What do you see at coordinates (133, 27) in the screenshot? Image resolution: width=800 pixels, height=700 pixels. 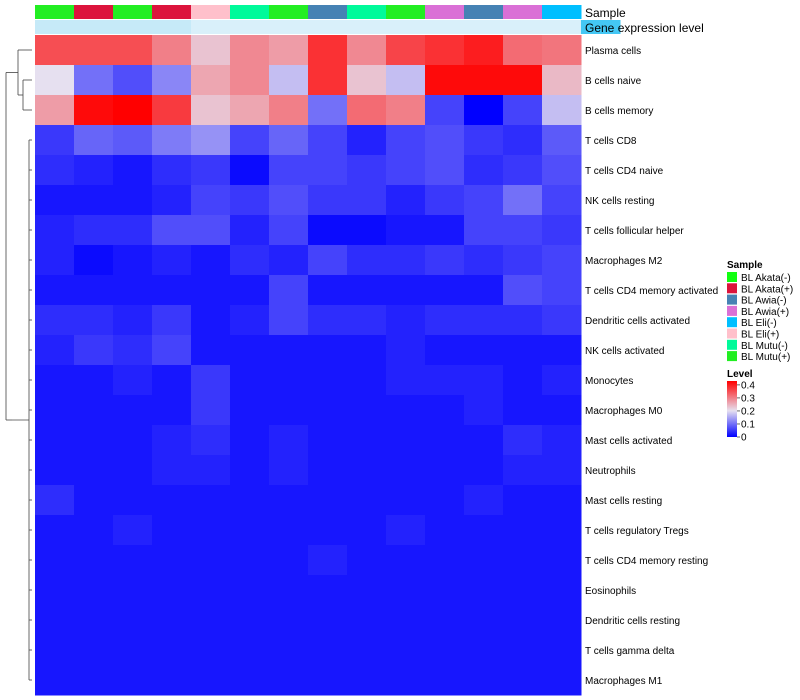 I see `gene-expression-annotation-cell` at bounding box center [133, 27].